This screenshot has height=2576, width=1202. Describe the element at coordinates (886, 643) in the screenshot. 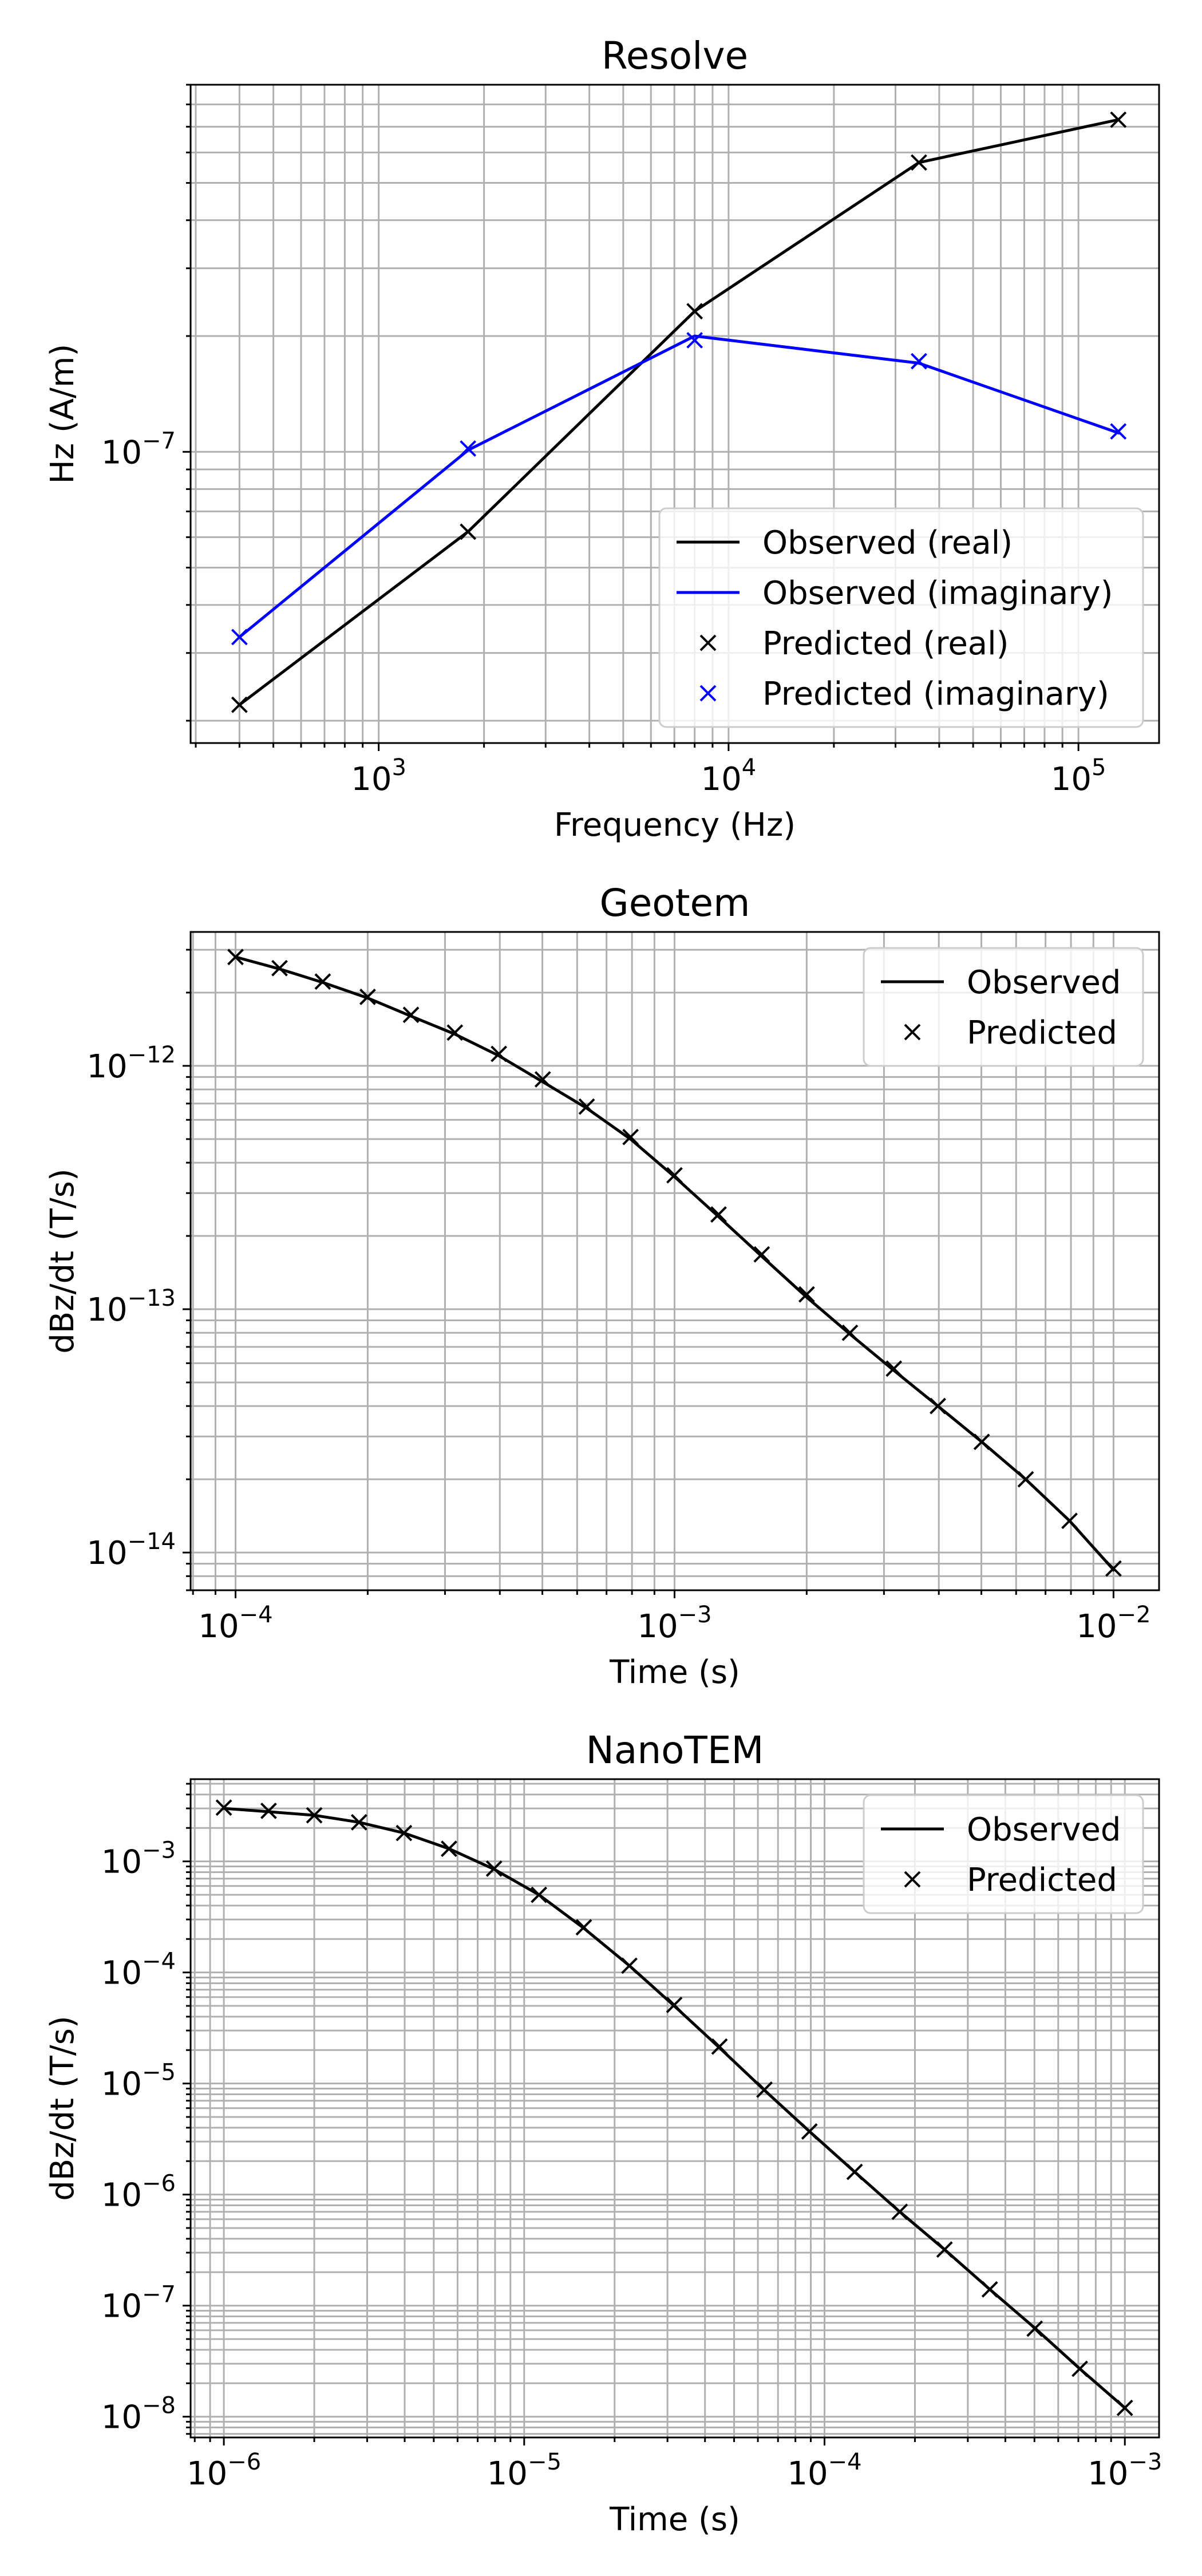

I see `legend-label: Predicted (real)` at that location.